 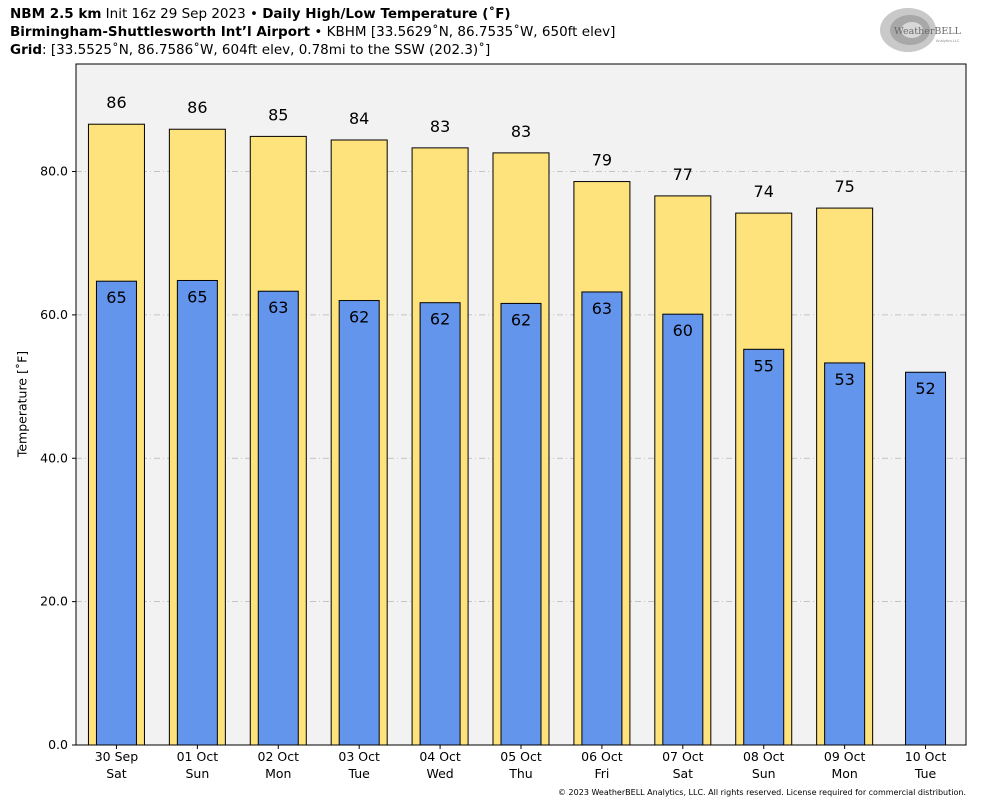 What do you see at coordinates (54, 601) in the screenshot?
I see `y-tick-label: 20.0` at bounding box center [54, 601].